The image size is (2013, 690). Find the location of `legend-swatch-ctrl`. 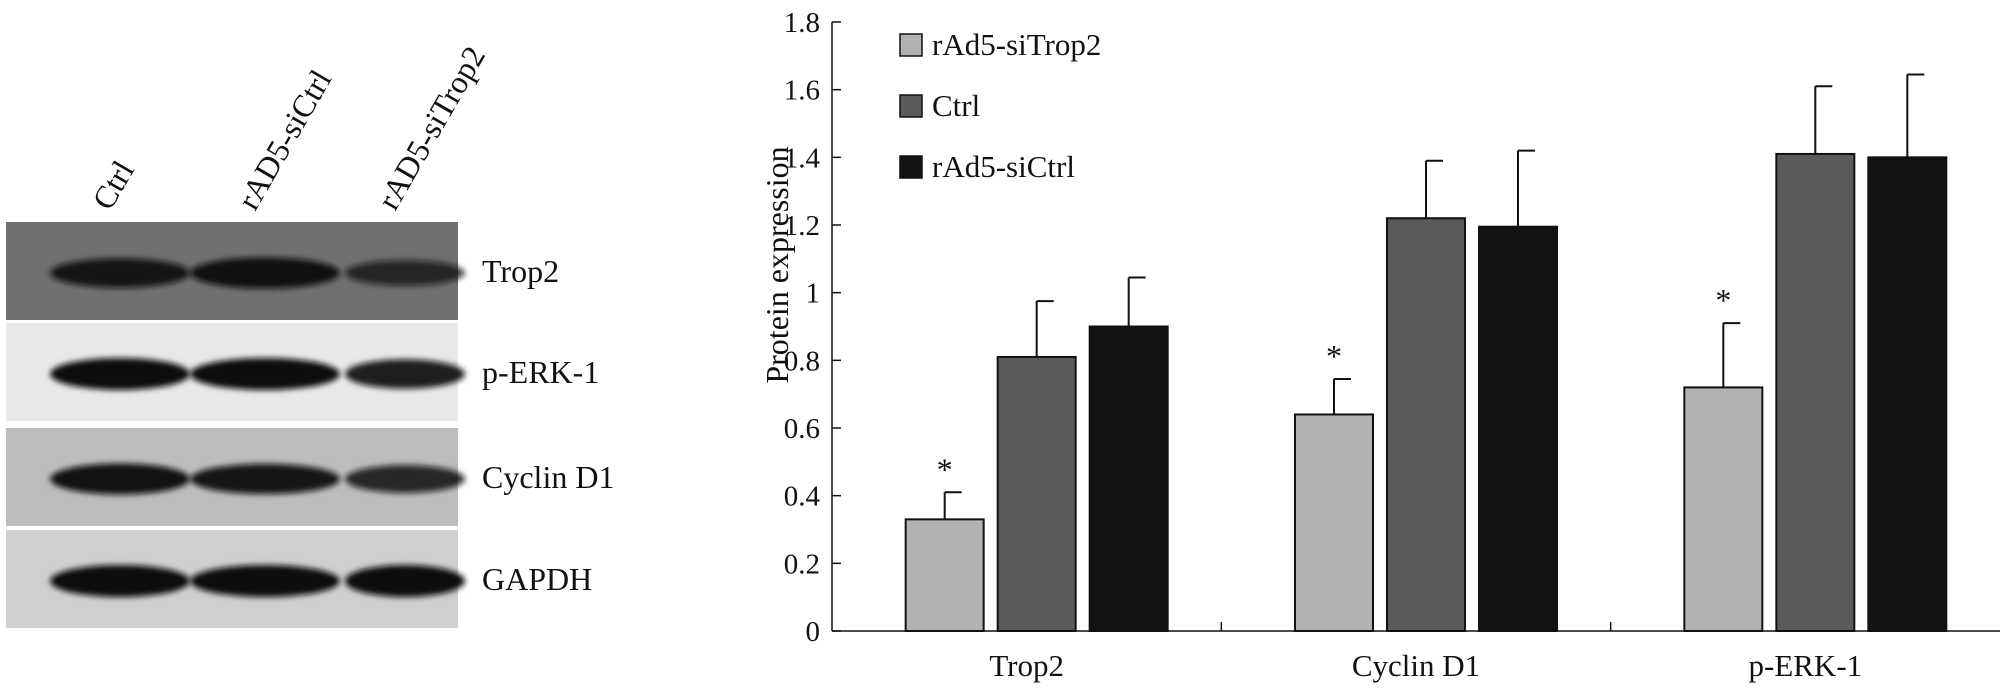

legend-swatch-ctrl is located at coordinates (911, 106).